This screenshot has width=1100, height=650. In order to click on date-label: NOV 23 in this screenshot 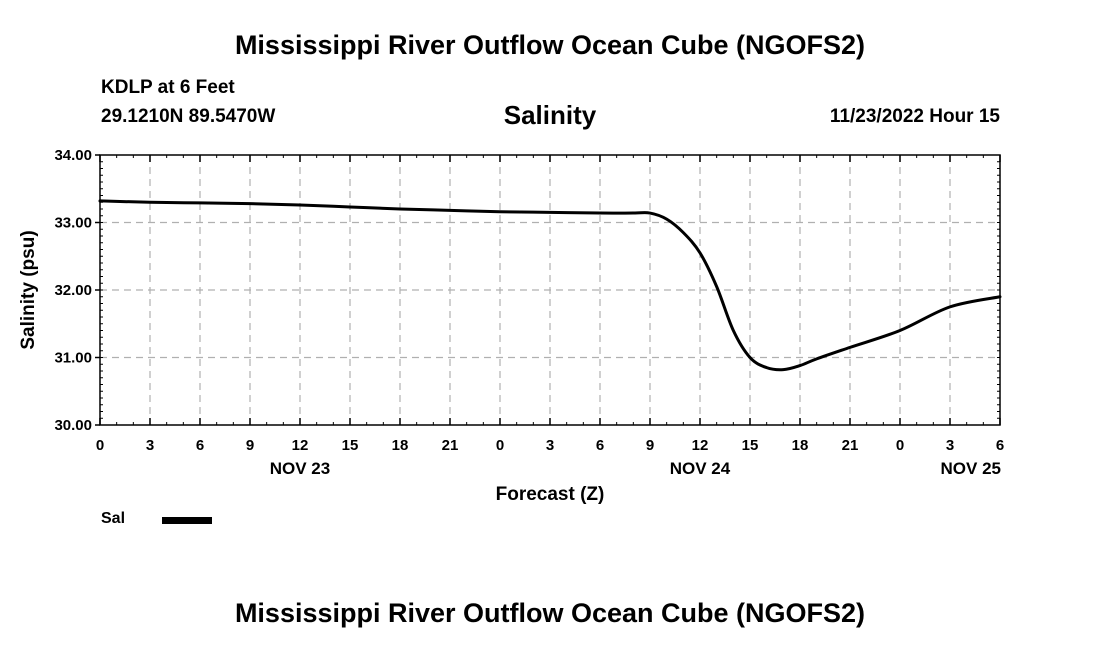, I will do `click(300, 468)`.